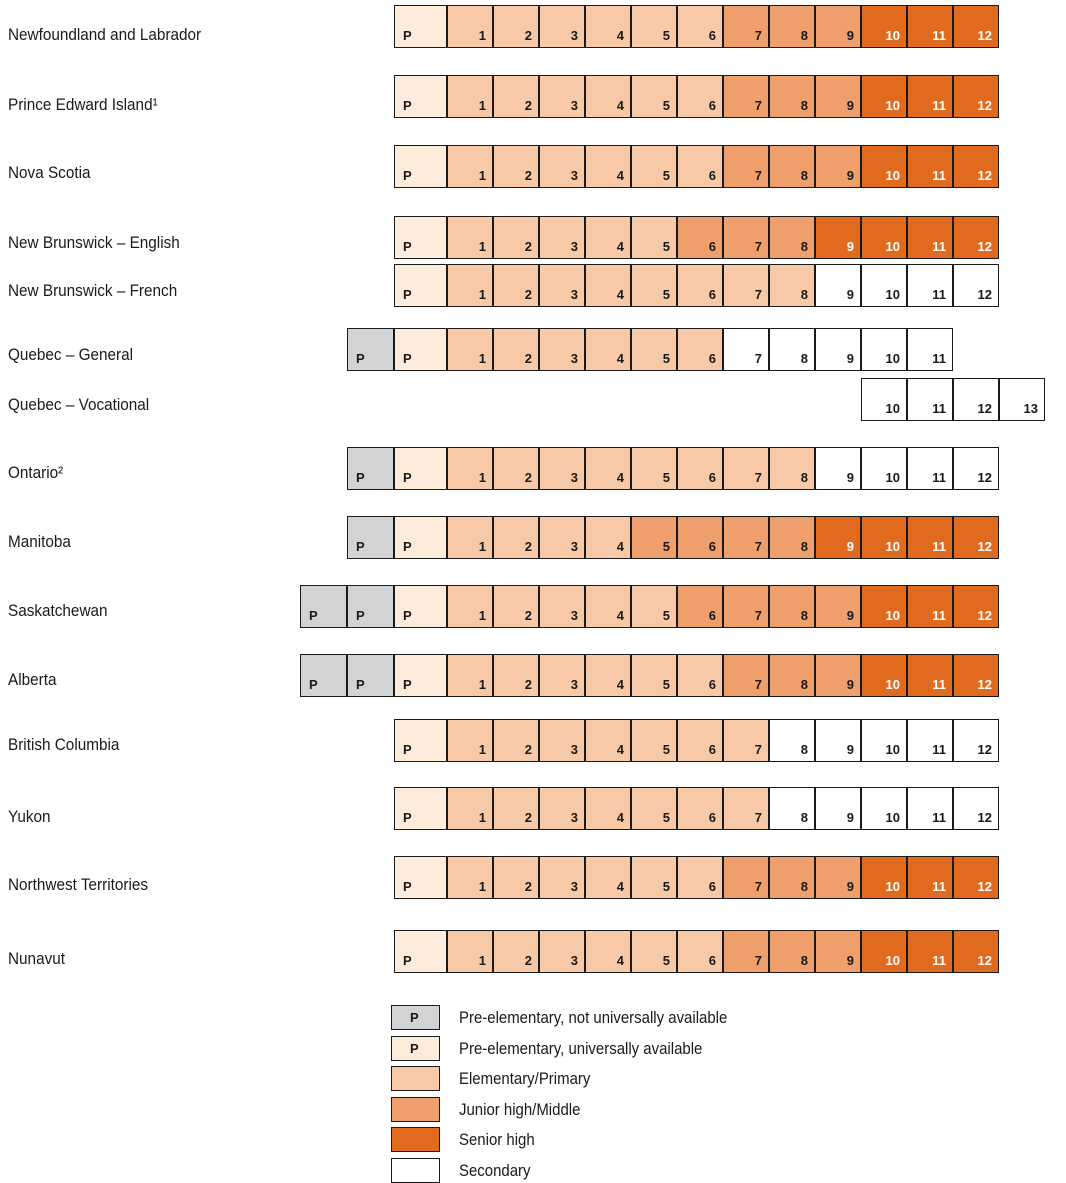  I want to click on cell-yukon-grade-3: 3, so click(562, 808).